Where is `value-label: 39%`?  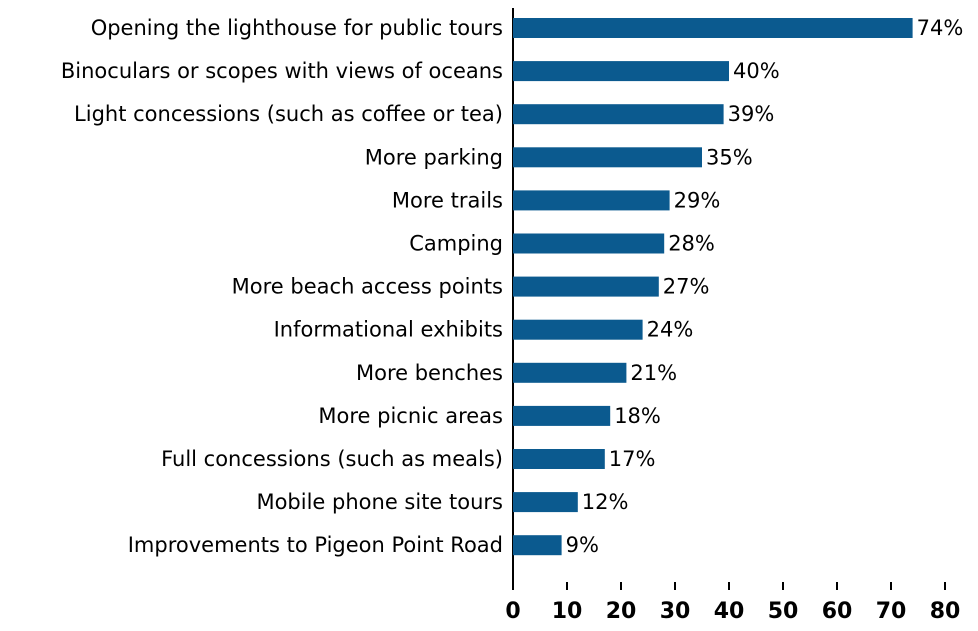
value-label: 39% is located at coordinates (751, 114).